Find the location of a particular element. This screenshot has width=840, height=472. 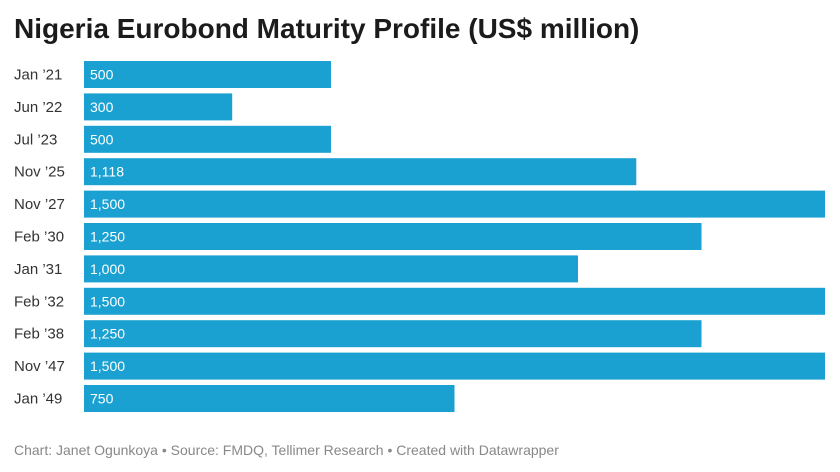

bar-row: Jan ’49 750 is located at coordinates (234, 398).